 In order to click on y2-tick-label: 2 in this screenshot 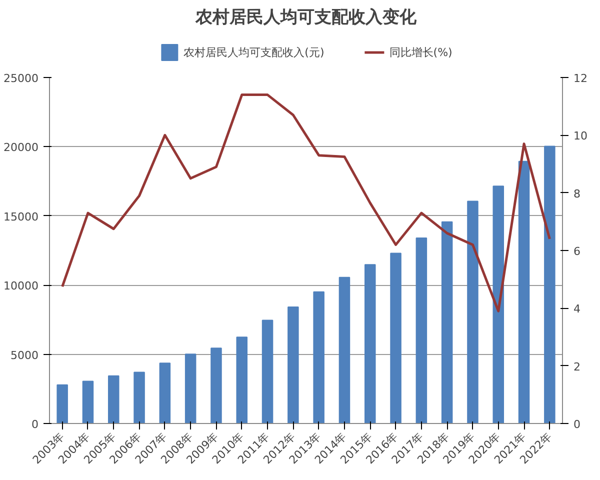, I will do `click(577, 367)`.